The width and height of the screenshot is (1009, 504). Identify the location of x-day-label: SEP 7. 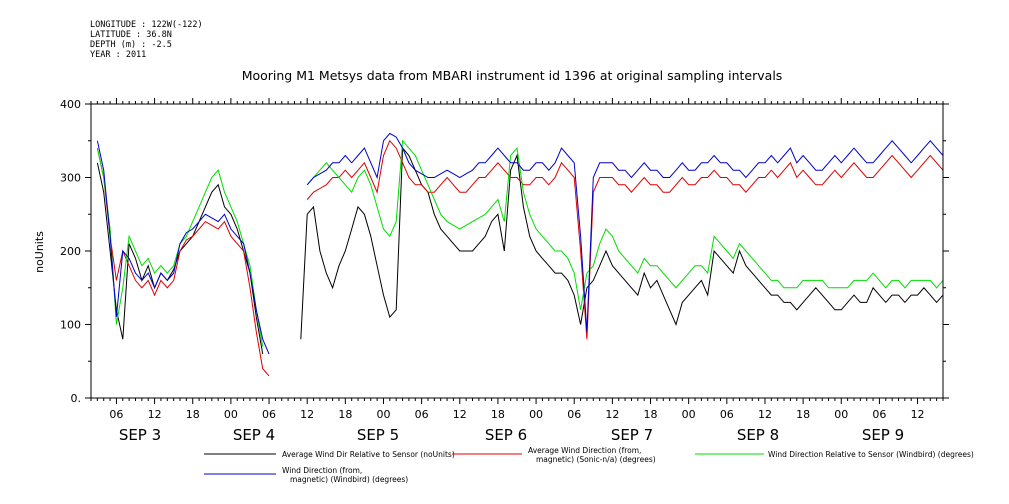
(632, 435).